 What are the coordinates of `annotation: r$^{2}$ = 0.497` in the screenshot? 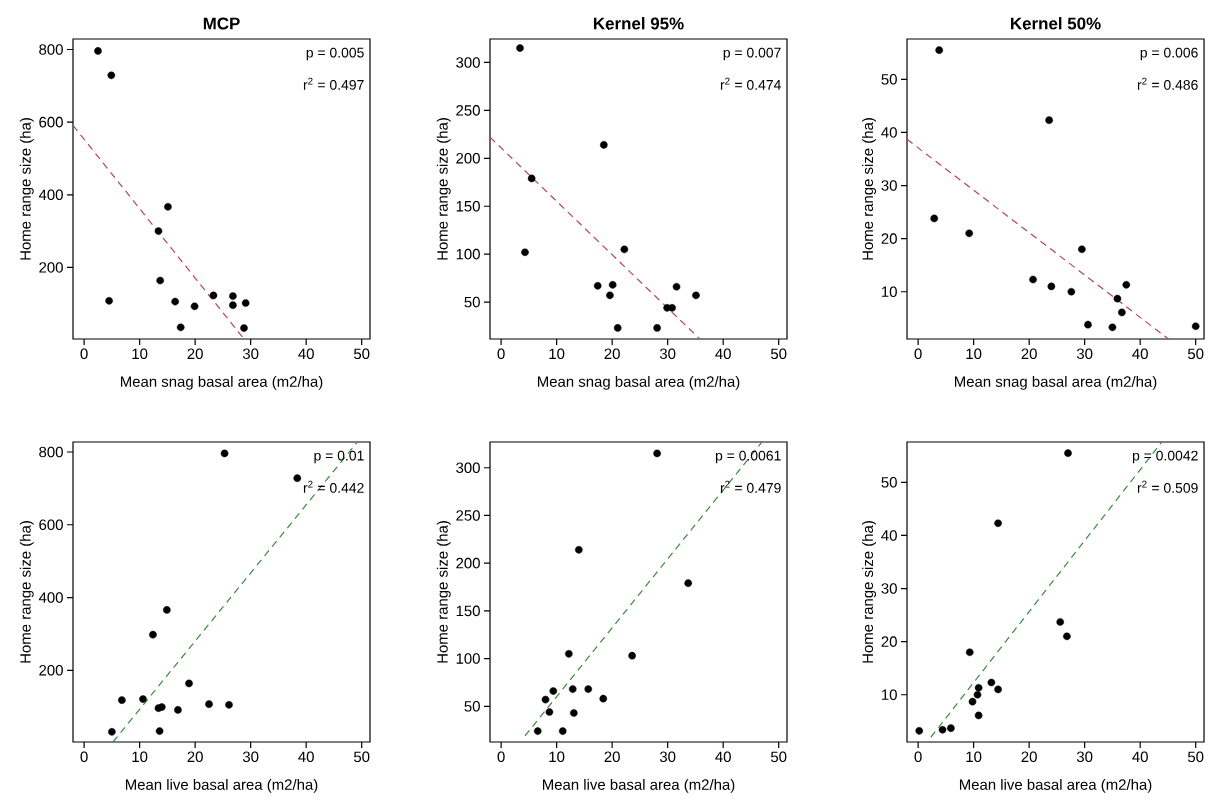 It's located at (333, 83).